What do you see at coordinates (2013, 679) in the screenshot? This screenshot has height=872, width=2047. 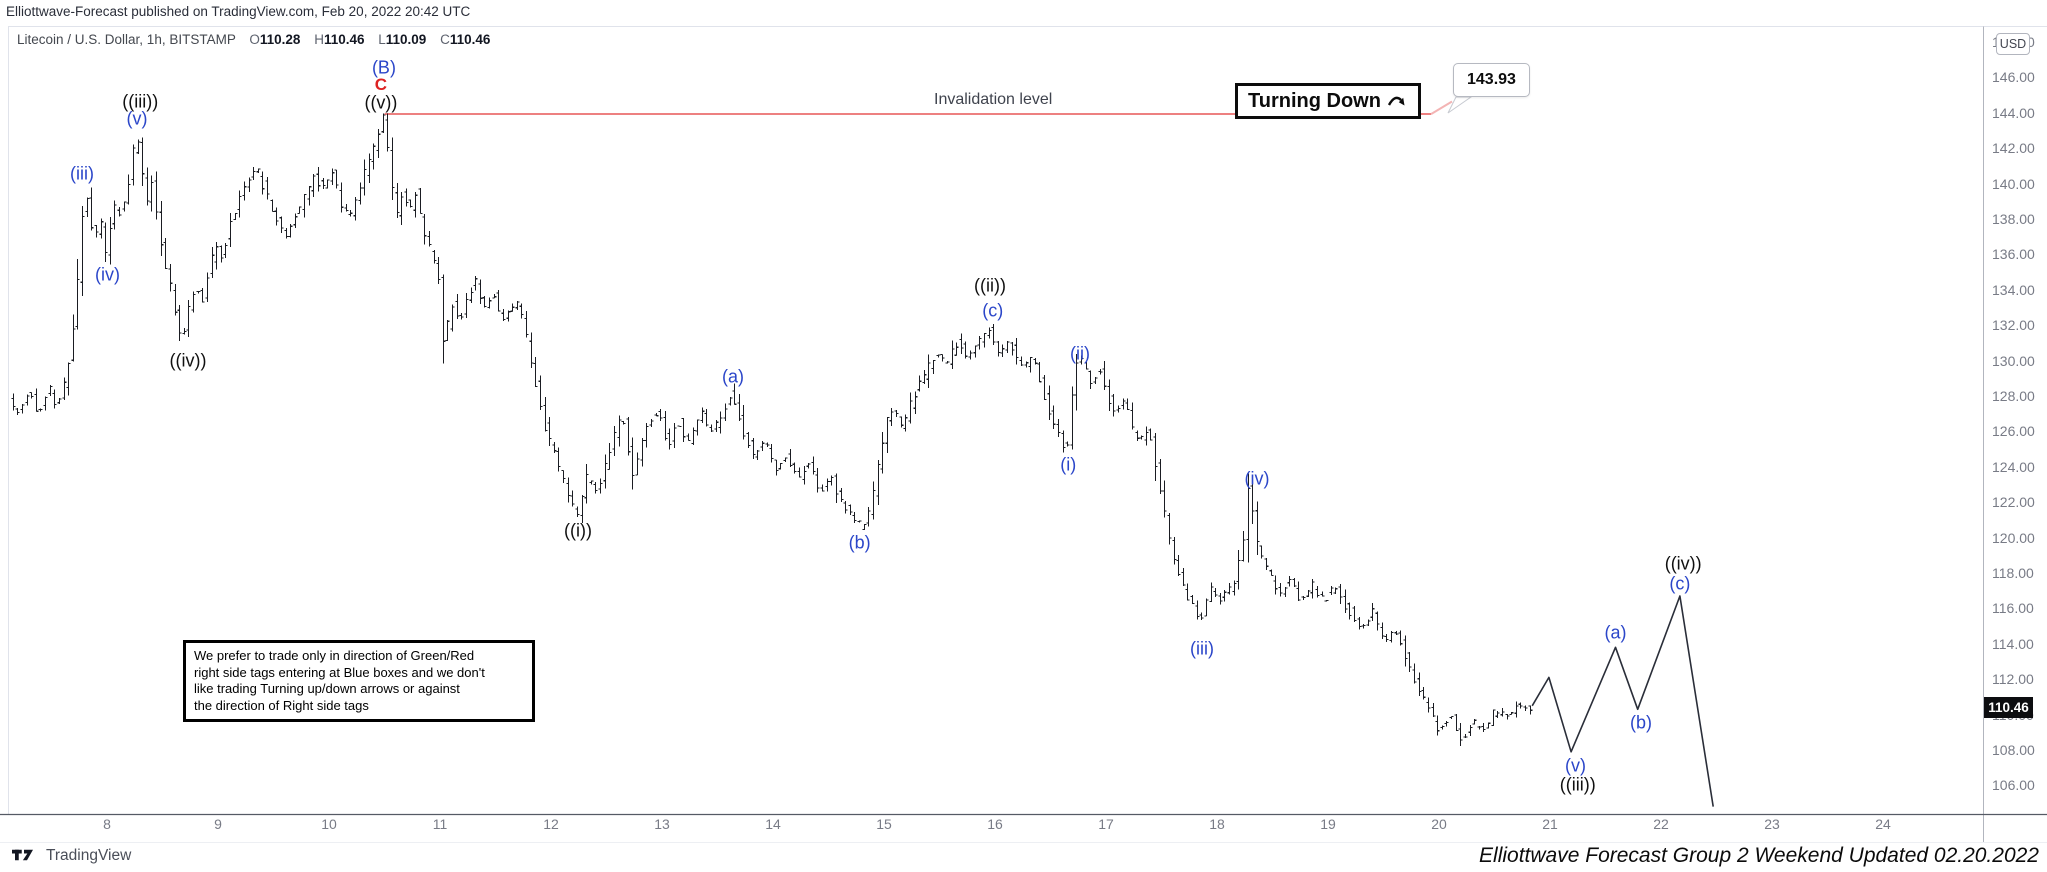 I see `price-tick-label: 112.00` at bounding box center [2013, 679].